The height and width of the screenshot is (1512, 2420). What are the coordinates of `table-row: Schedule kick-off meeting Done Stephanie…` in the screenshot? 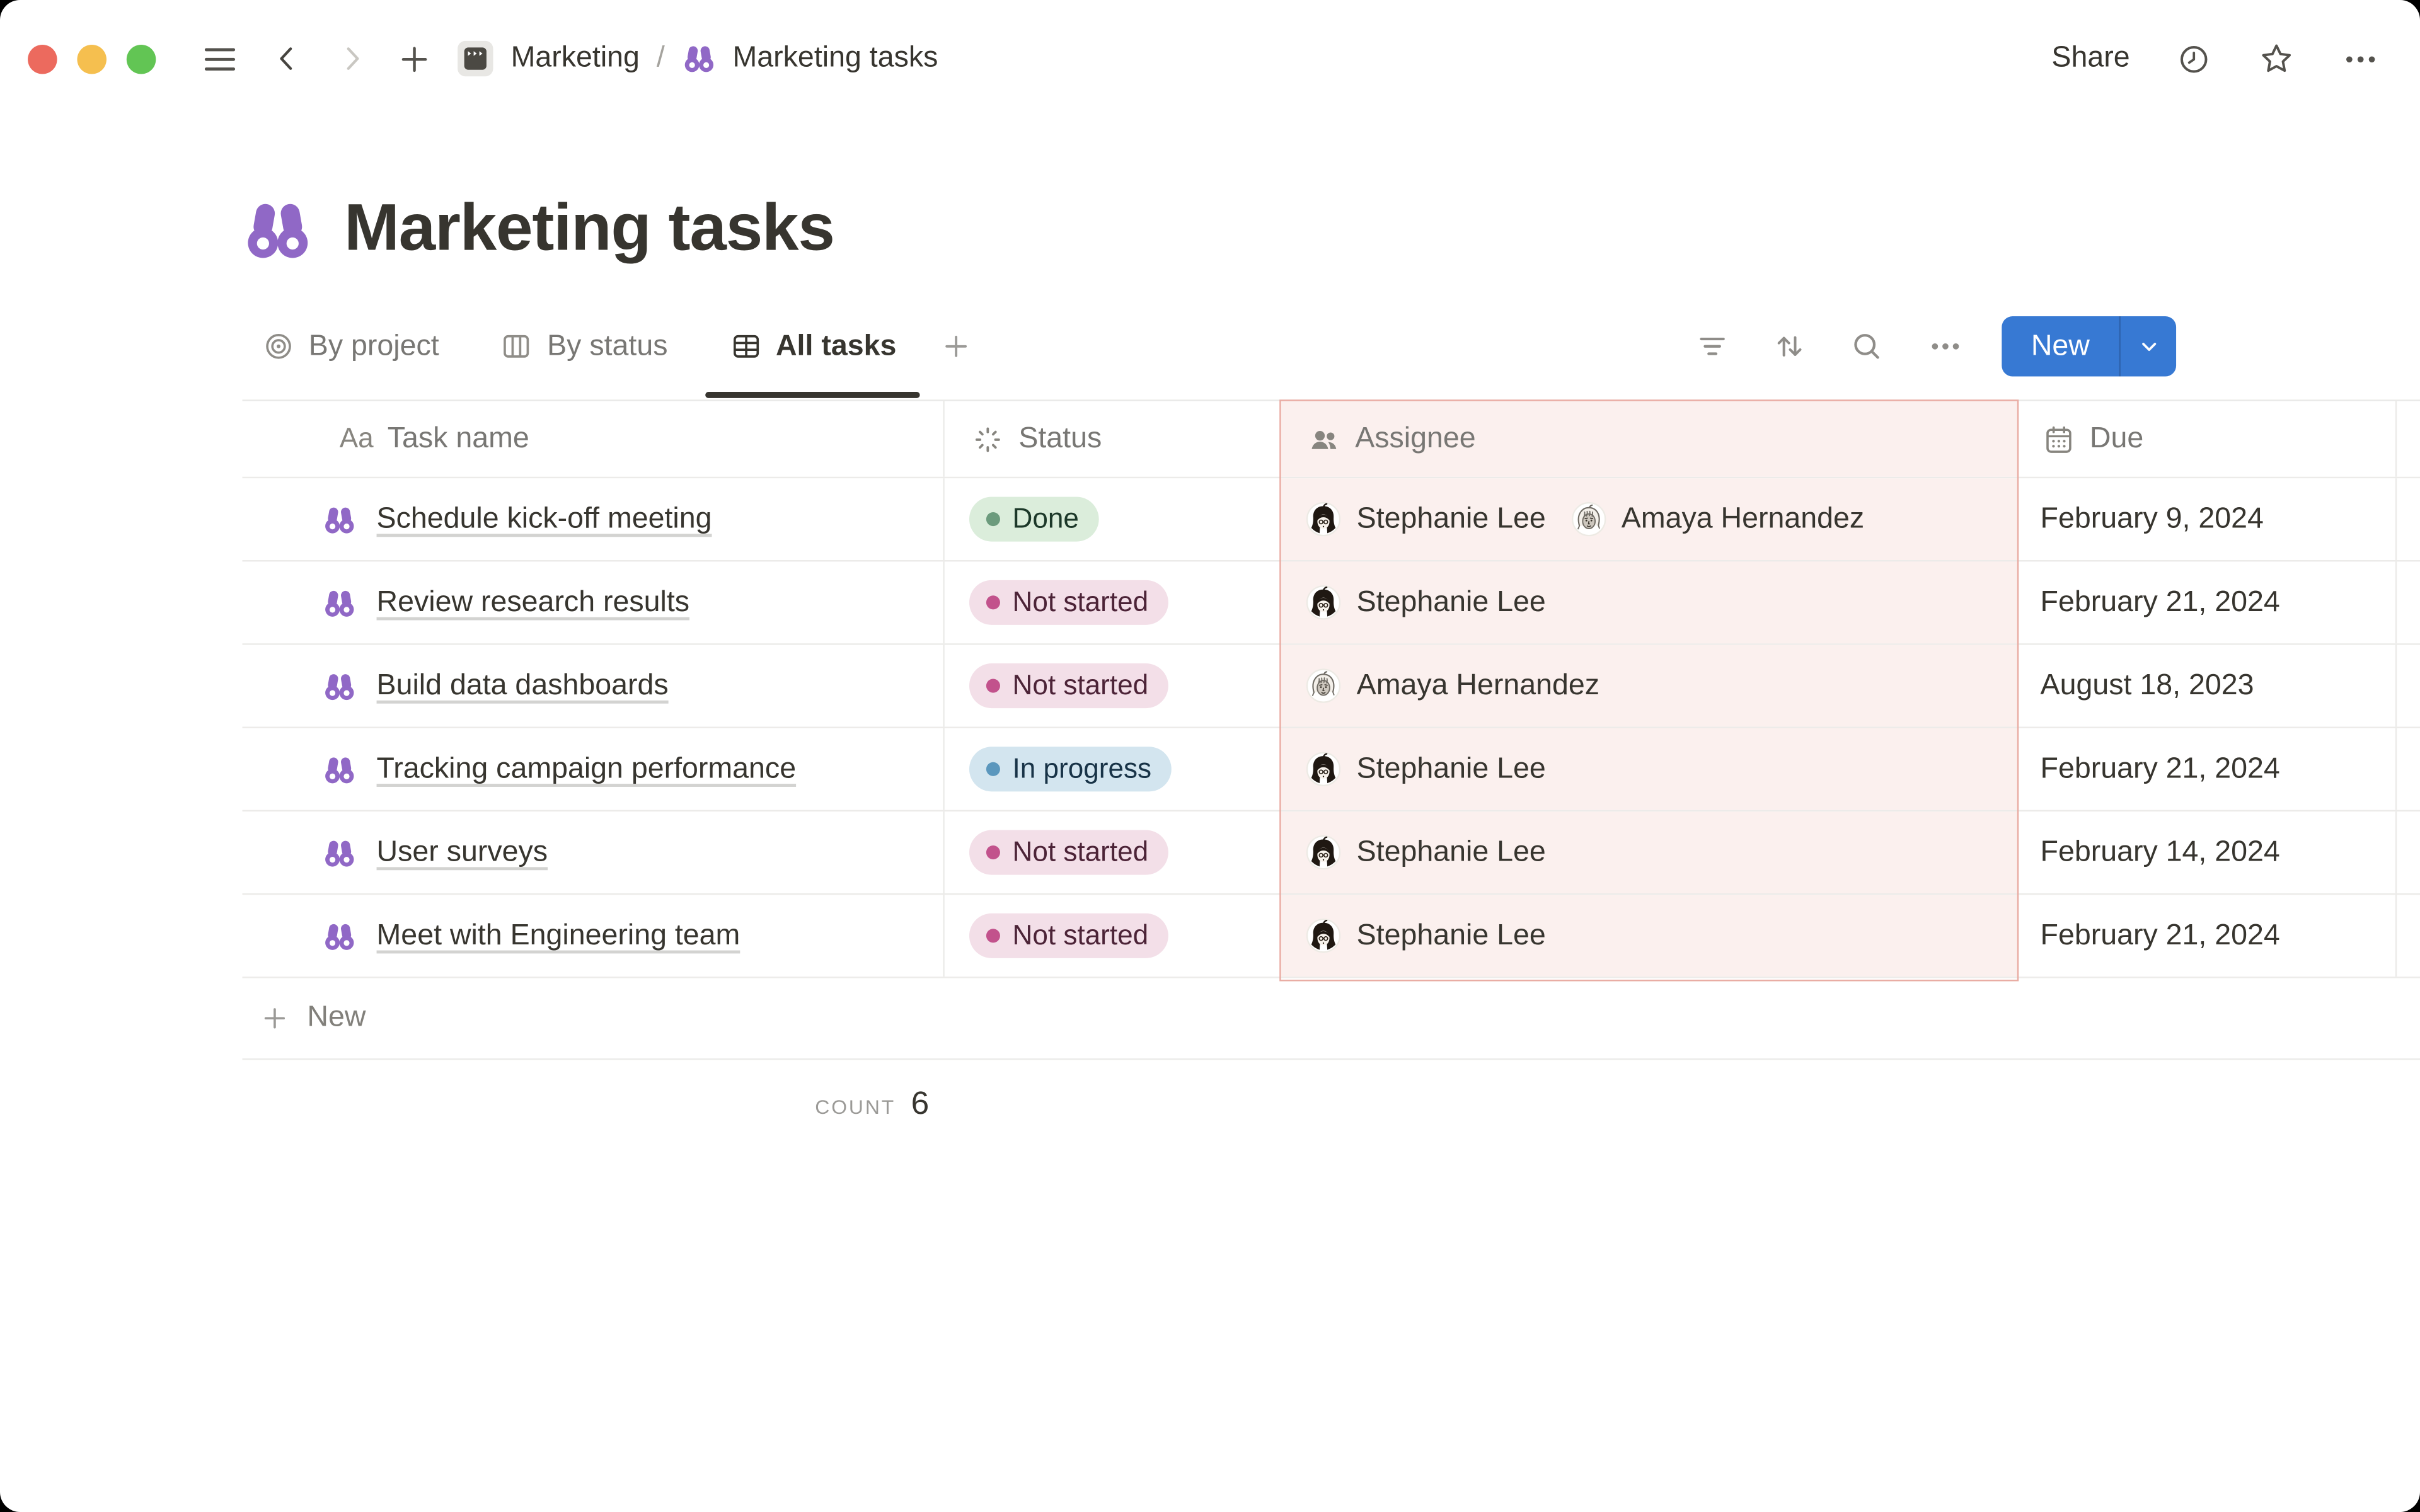 It's located at (1331, 520).